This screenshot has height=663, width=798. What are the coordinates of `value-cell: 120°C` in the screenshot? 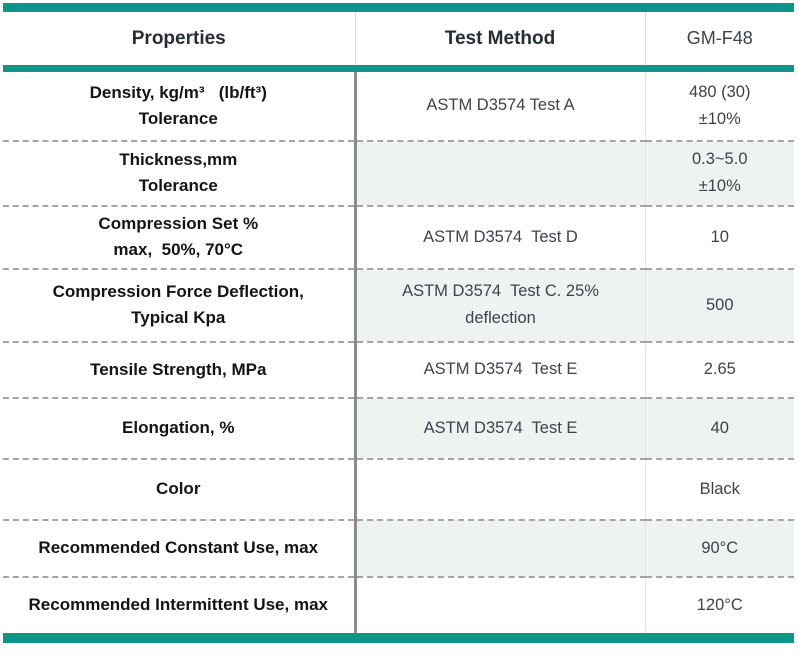 It's located at (719, 604).